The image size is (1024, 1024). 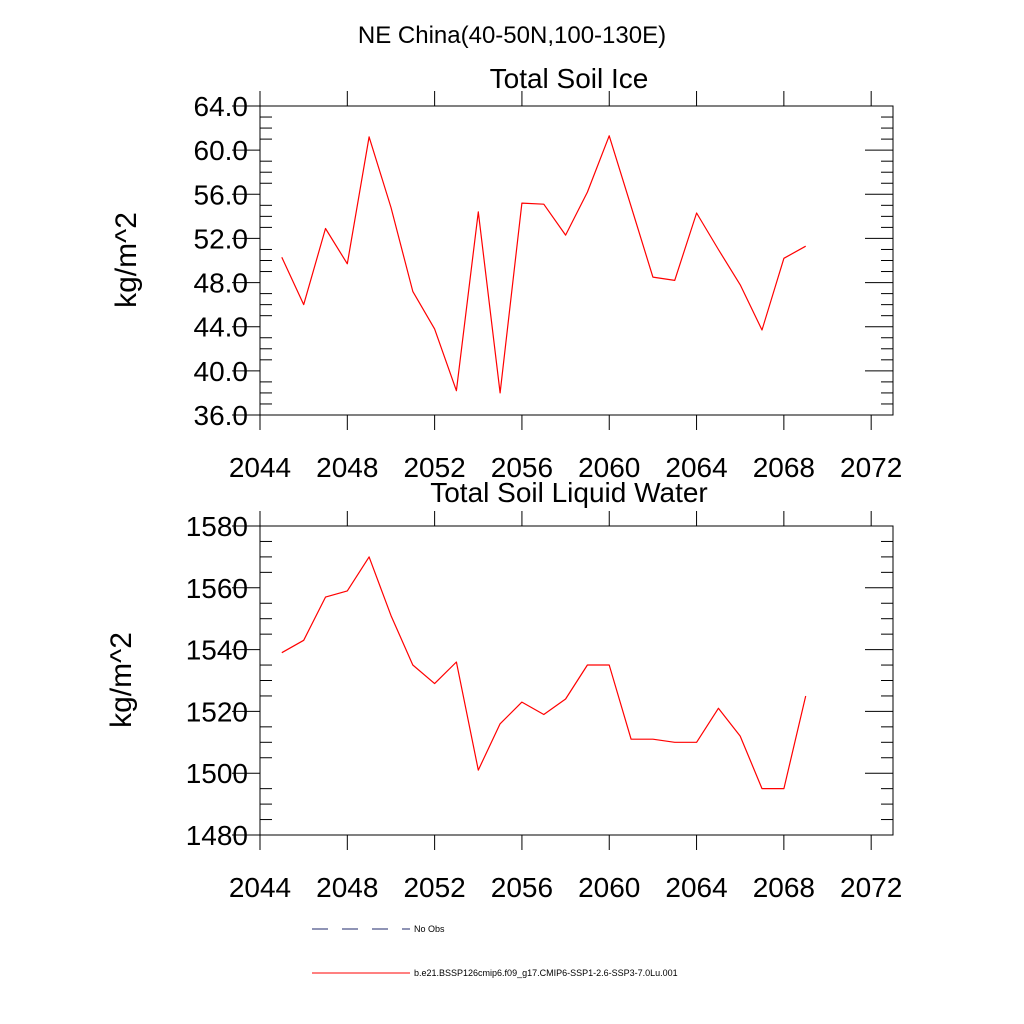 I want to click on y-tick-label: 36.0, so click(x=221, y=415).